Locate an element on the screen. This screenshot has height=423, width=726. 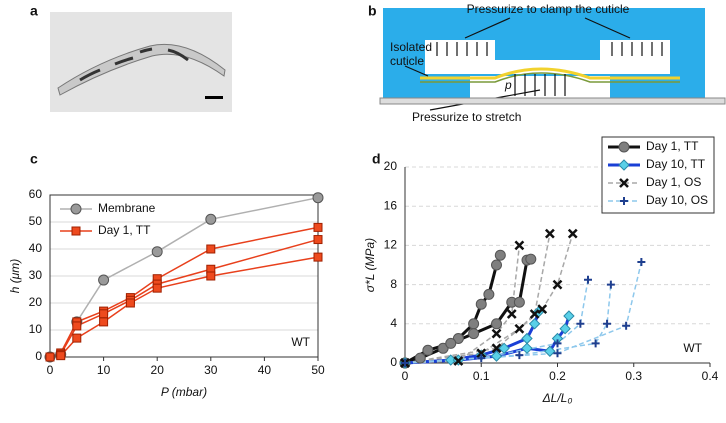
diagram-label: cuticle is located at coordinates (407, 61).